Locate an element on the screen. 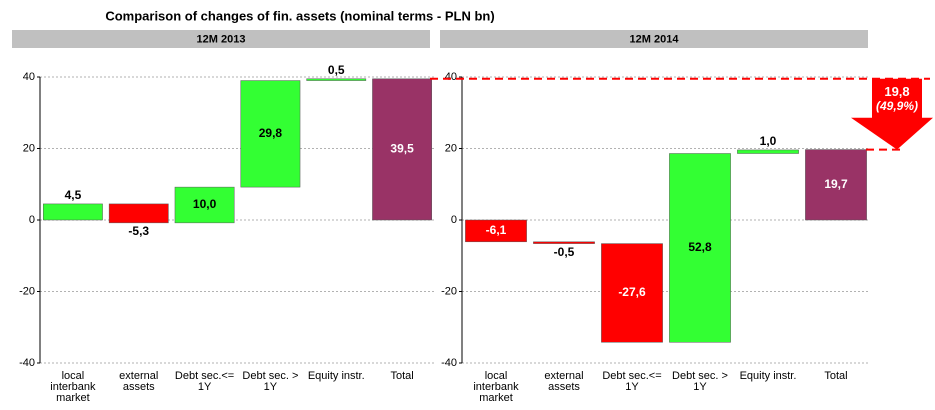 The width and height of the screenshot is (935, 410). annotation-percent: (49,9%) is located at coordinates (897, 106).